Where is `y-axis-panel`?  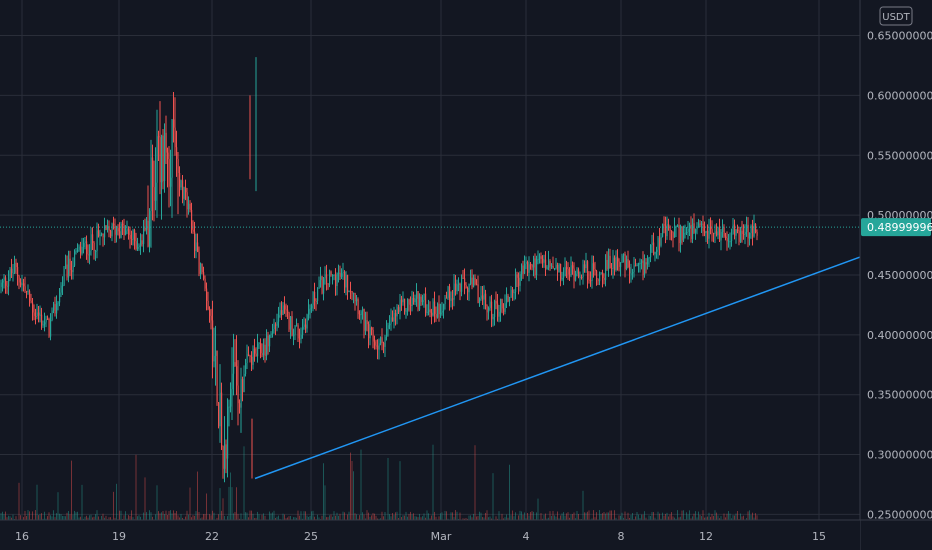 y-axis-panel is located at coordinates (896, 275).